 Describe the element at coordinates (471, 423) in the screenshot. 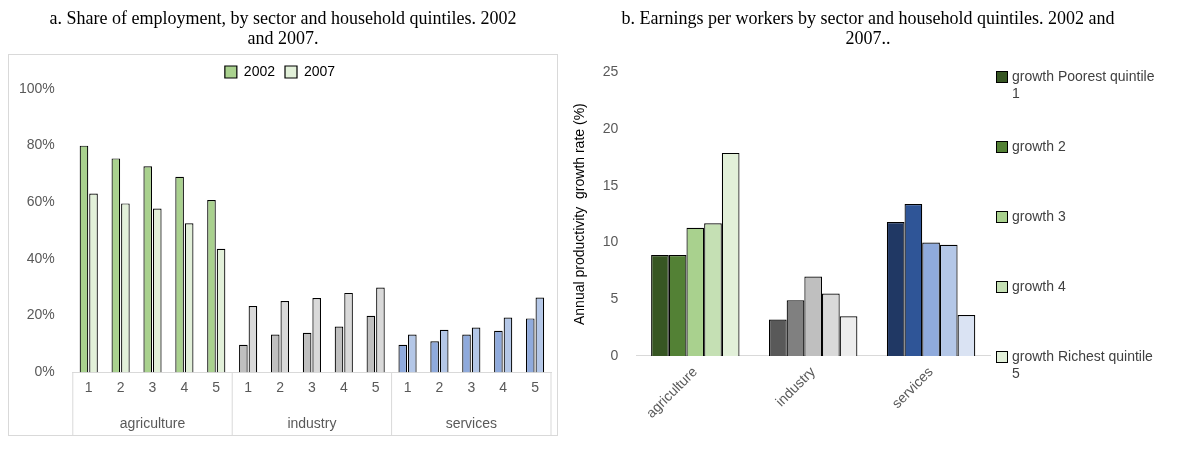

I see `text: services` at that location.